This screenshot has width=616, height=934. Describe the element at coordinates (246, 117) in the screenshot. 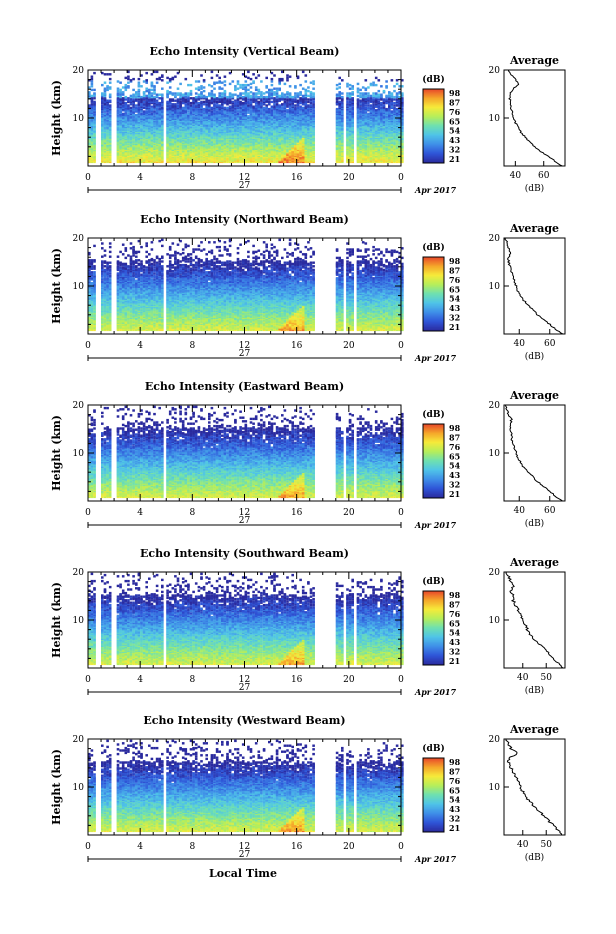

I see `heatmap-cells` at that location.